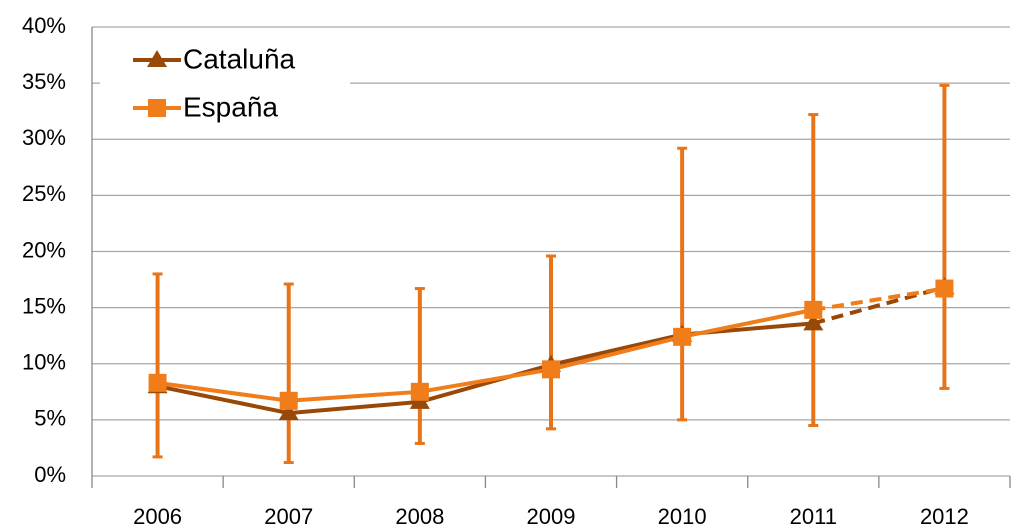 The image size is (1022, 529). I want to click on y-tick-label: 10%, so click(44, 362).